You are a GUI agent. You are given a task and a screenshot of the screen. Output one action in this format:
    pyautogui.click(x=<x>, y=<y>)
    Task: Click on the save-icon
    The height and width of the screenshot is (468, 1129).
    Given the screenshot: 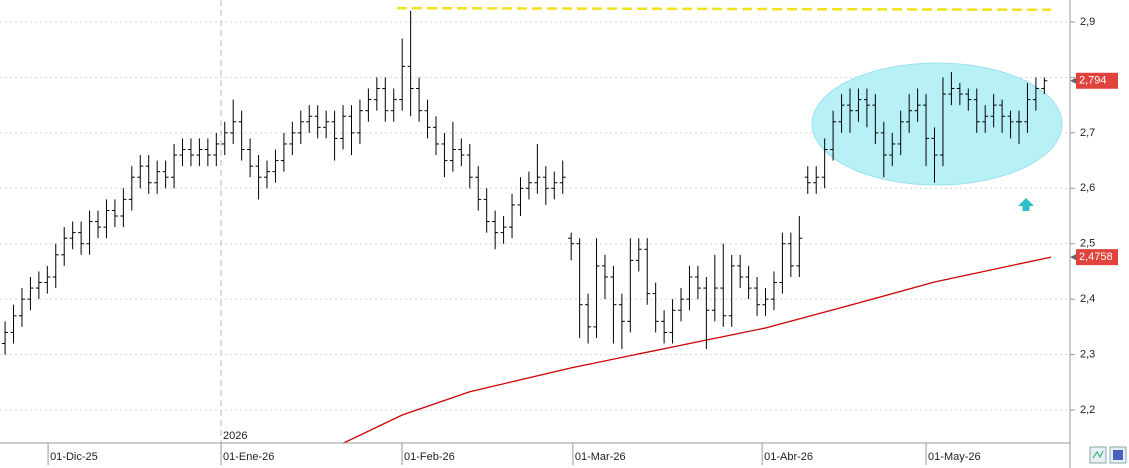 What is the action you would take?
    pyautogui.click(x=1118, y=455)
    